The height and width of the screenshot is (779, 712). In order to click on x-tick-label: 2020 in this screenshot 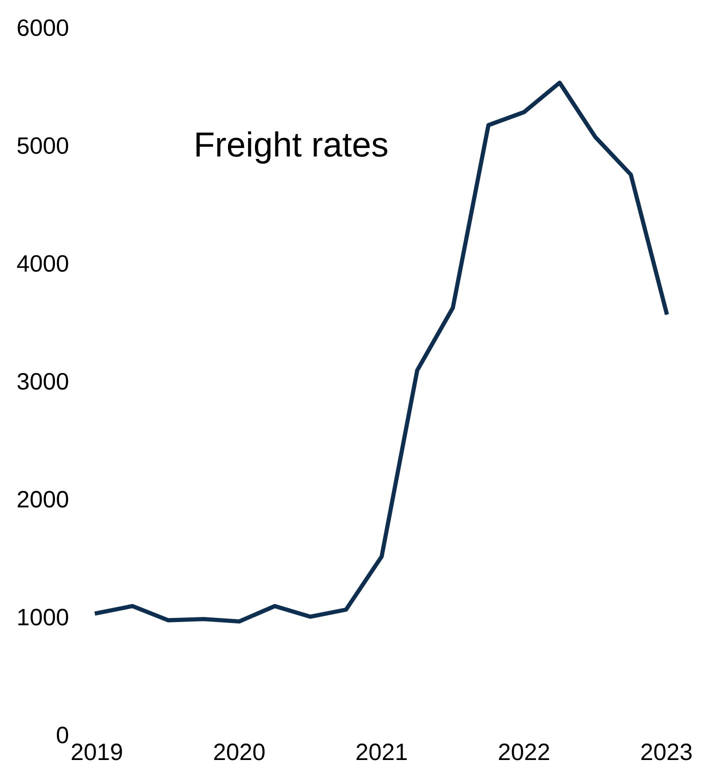, I will do `click(239, 752)`.